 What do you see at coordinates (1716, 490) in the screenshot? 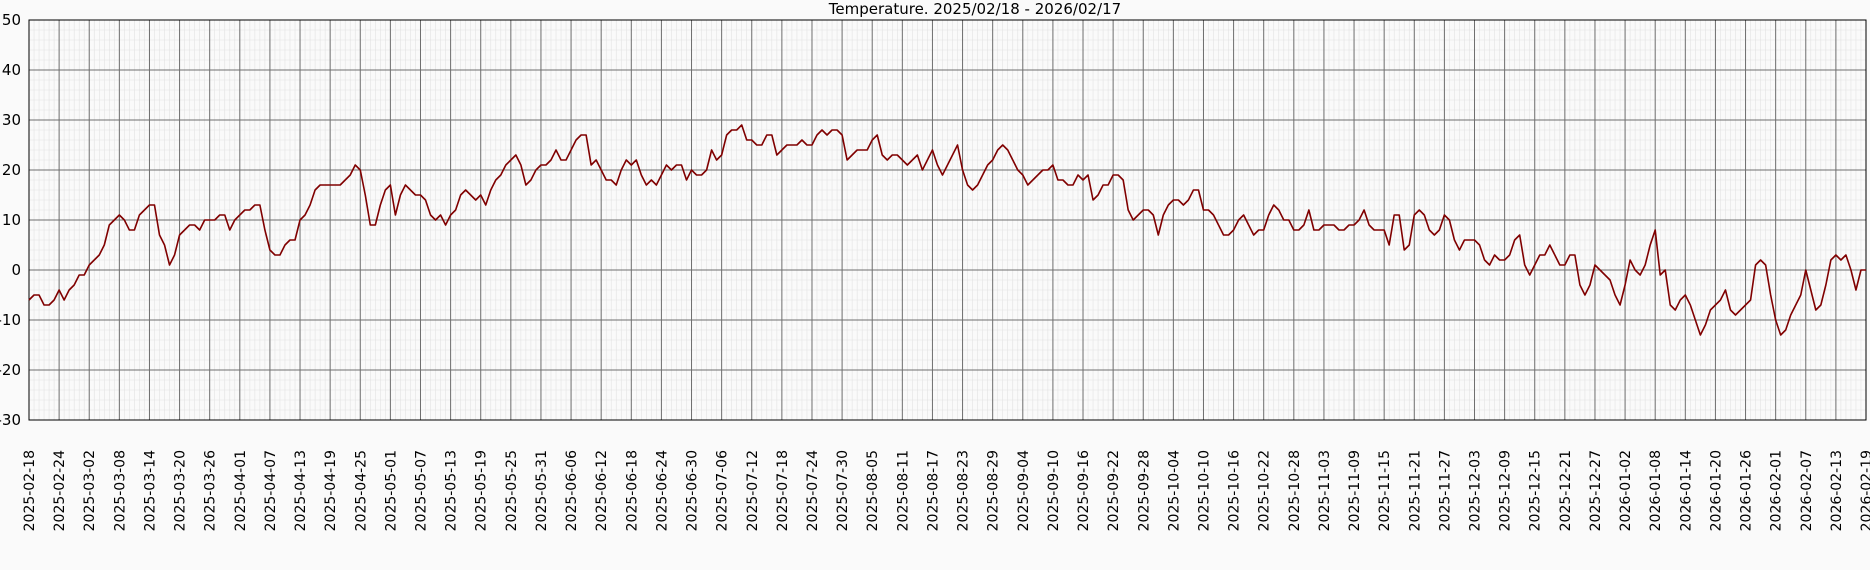
I see `x-tick-label: 2026-01-20` at bounding box center [1716, 490].